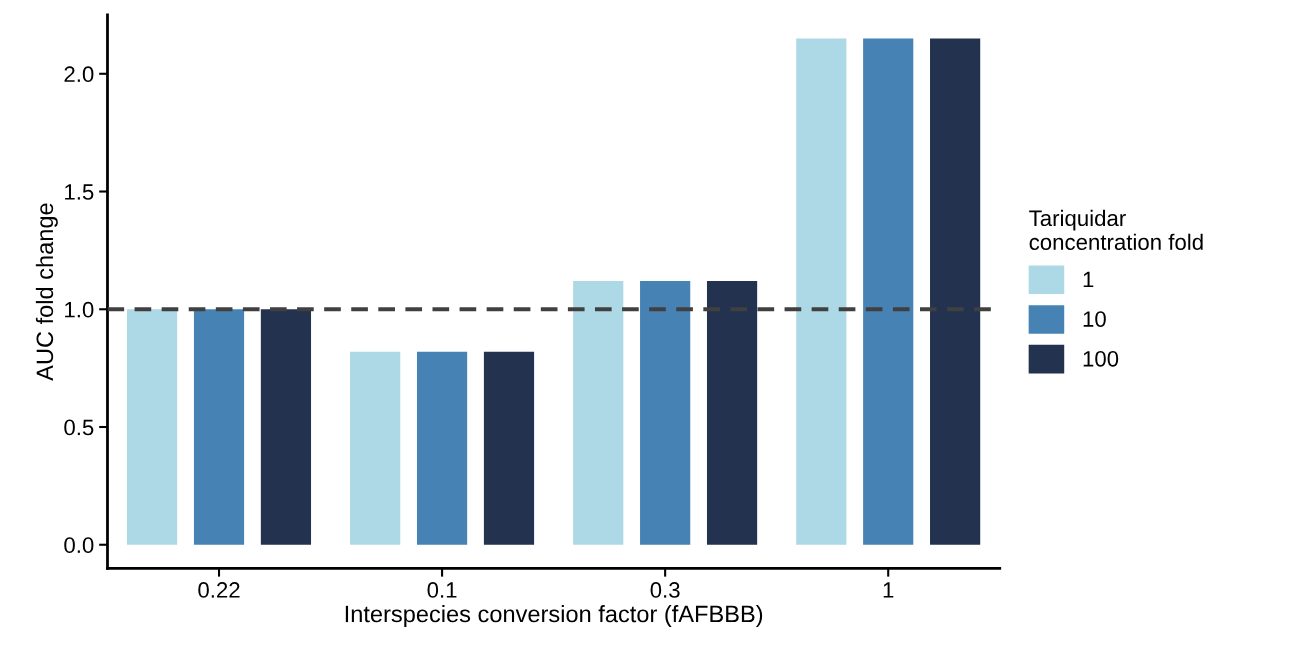  What do you see at coordinates (219, 590) in the screenshot?
I see `x-tick-label: 0.22` at bounding box center [219, 590].